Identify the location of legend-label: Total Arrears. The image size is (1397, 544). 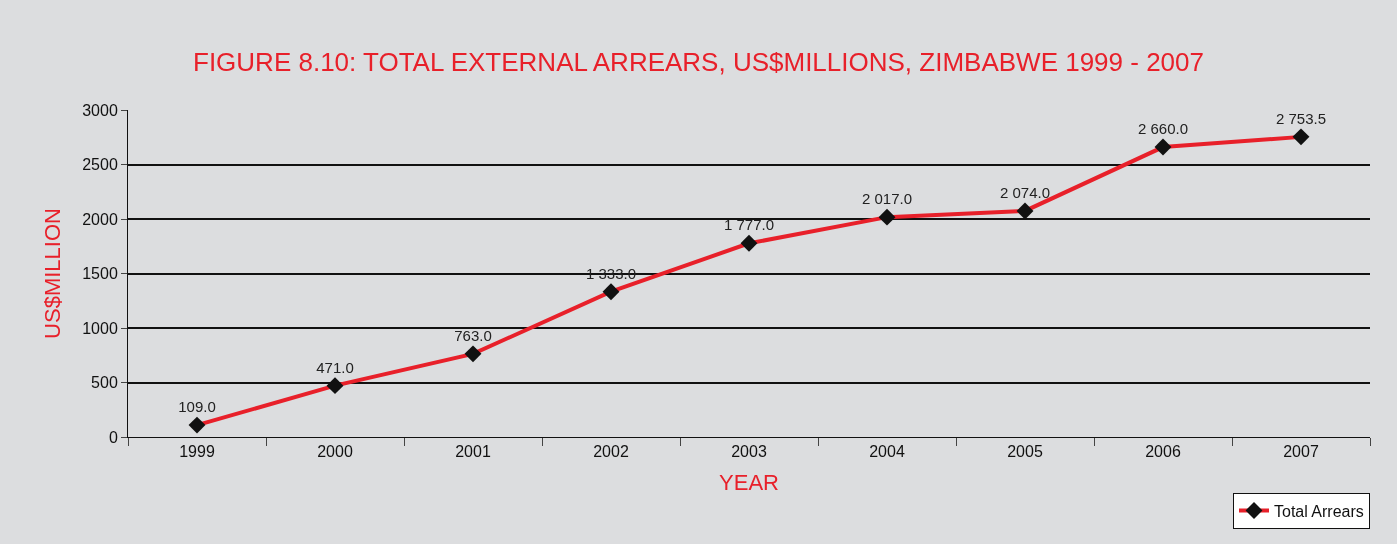
(1319, 511).